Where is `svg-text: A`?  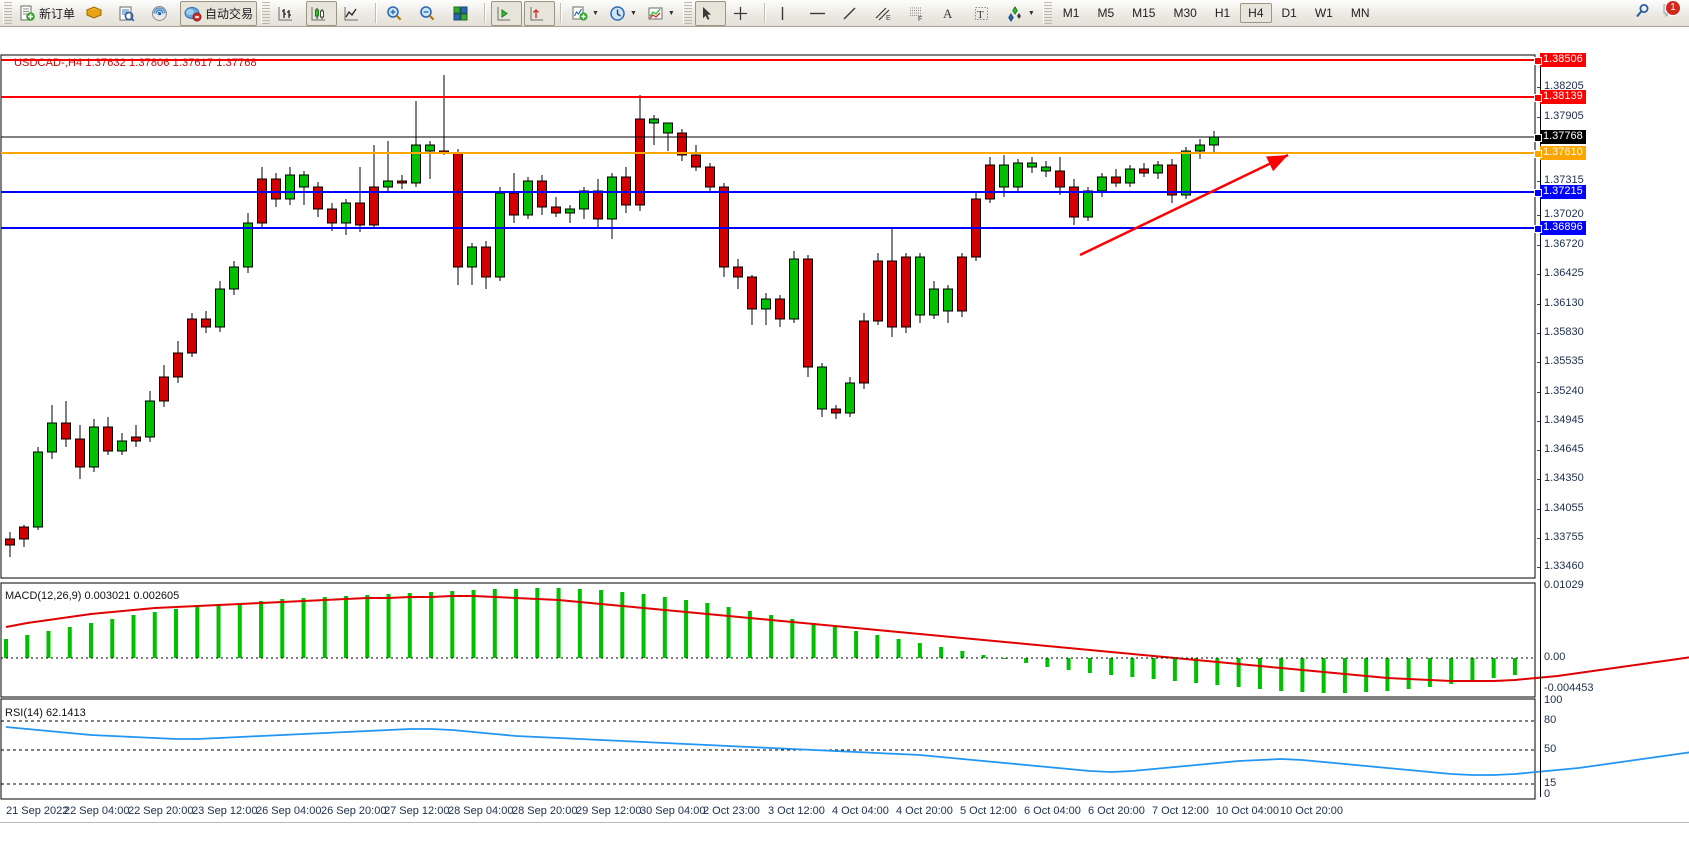
svg-text: A is located at coordinates (948, 13).